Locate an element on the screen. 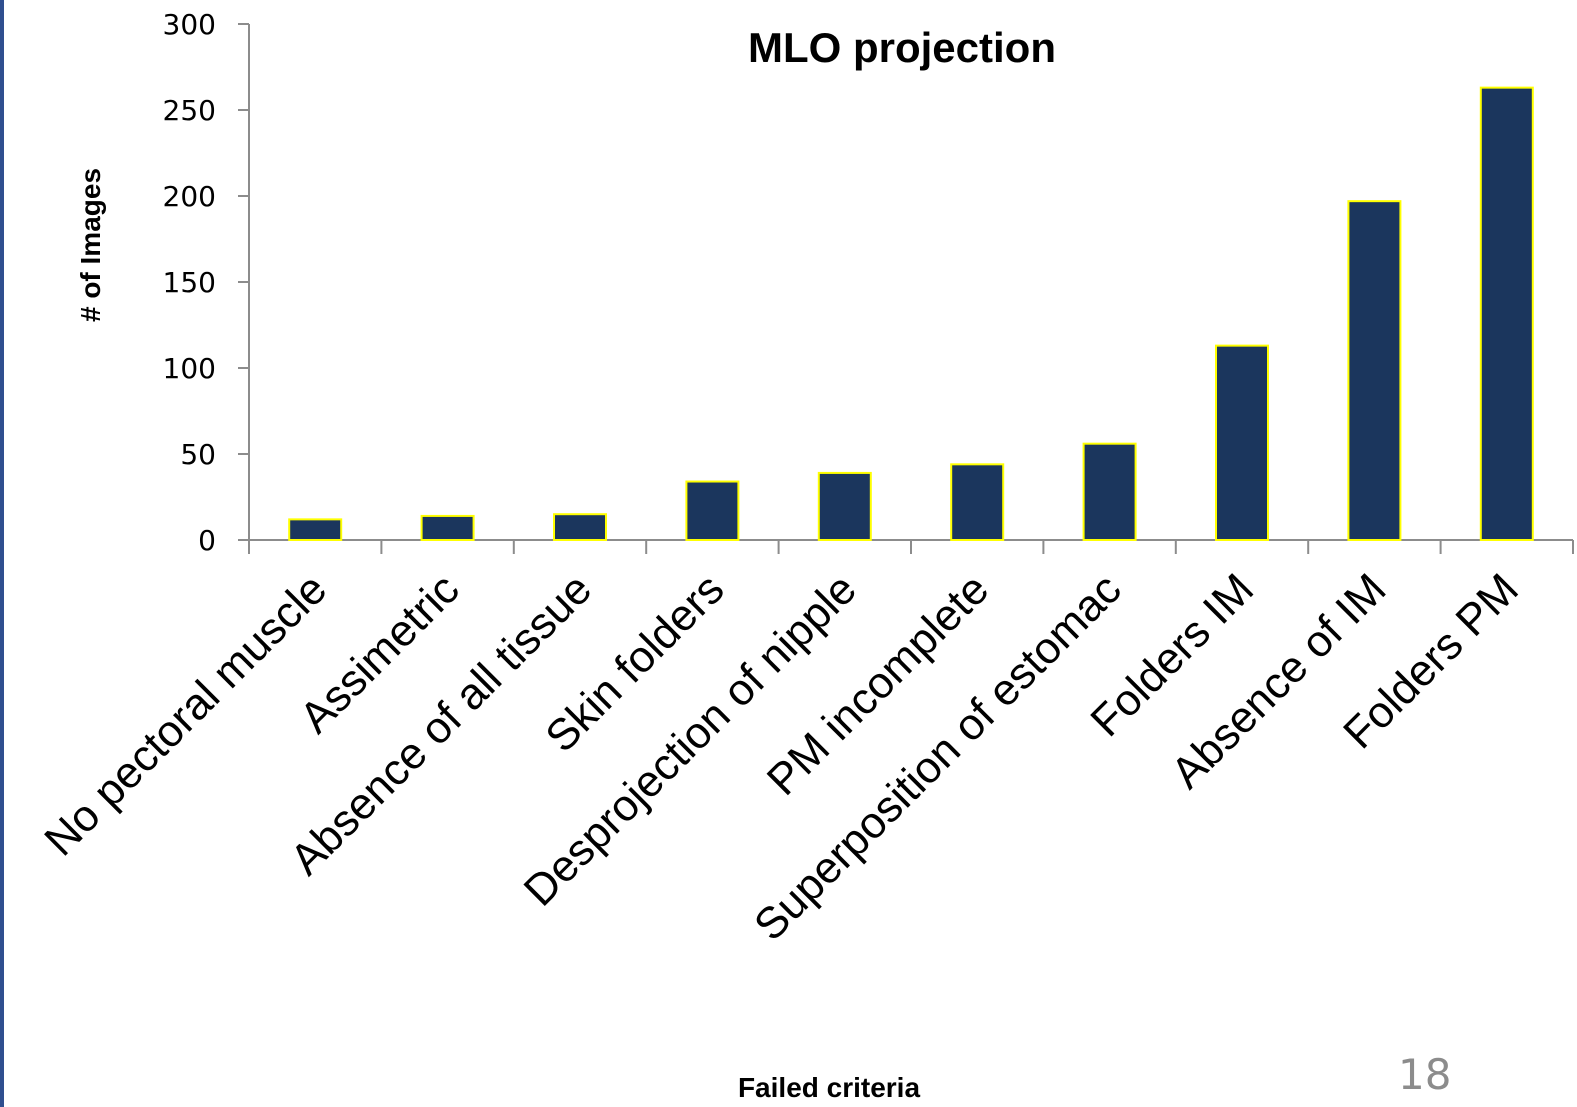 This screenshot has height=1107, width=1577. y-tick-label: 0 is located at coordinates (207, 540).